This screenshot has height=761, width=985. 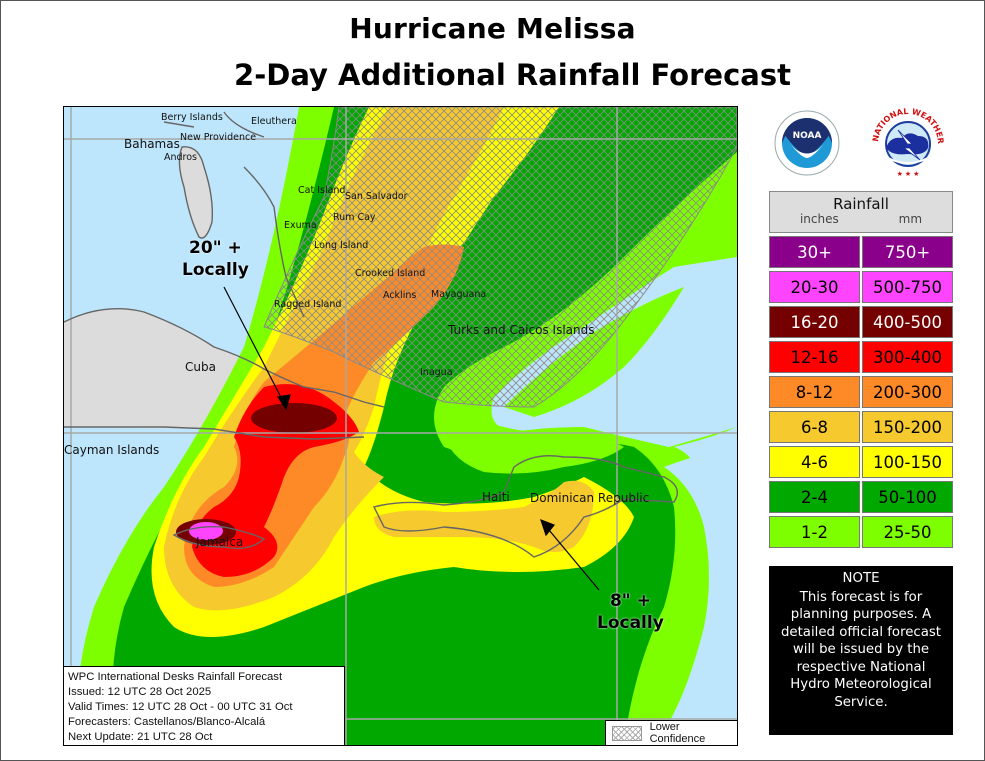 What do you see at coordinates (436, 372) in the screenshot?
I see `place-label: Inagua` at bounding box center [436, 372].